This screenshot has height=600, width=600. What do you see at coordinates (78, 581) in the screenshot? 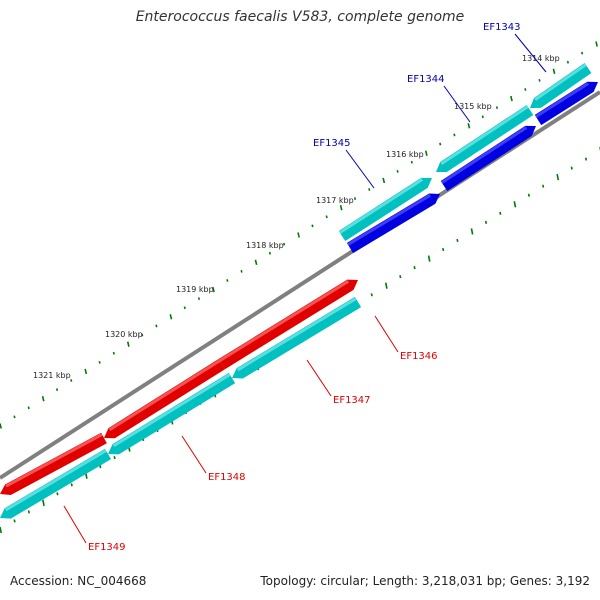
I see `accession-label: Accession: NC_004668` at bounding box center [78, 581].